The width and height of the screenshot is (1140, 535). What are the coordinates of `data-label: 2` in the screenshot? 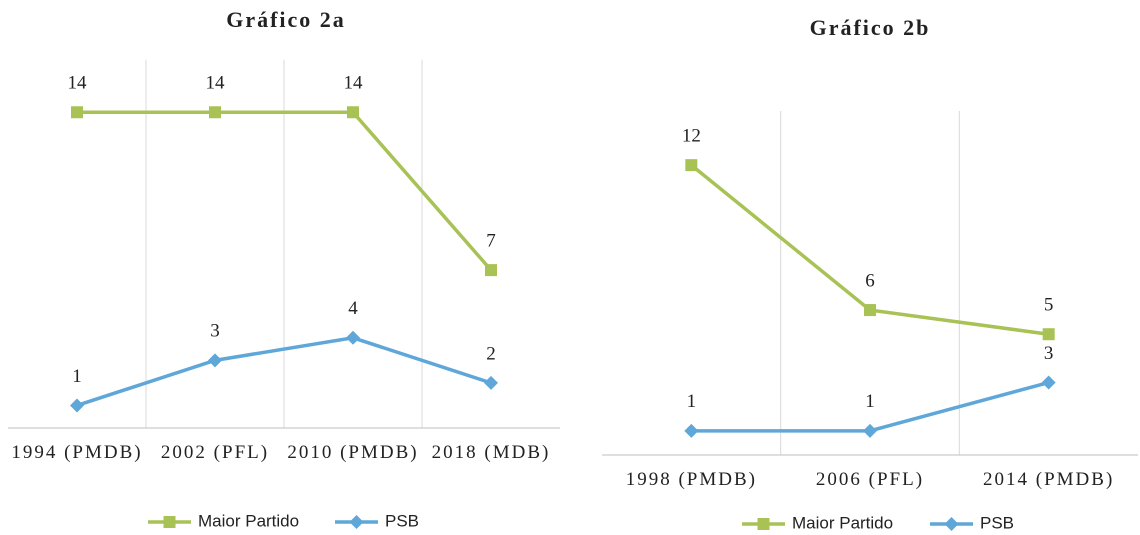 It's located at (491, 353).